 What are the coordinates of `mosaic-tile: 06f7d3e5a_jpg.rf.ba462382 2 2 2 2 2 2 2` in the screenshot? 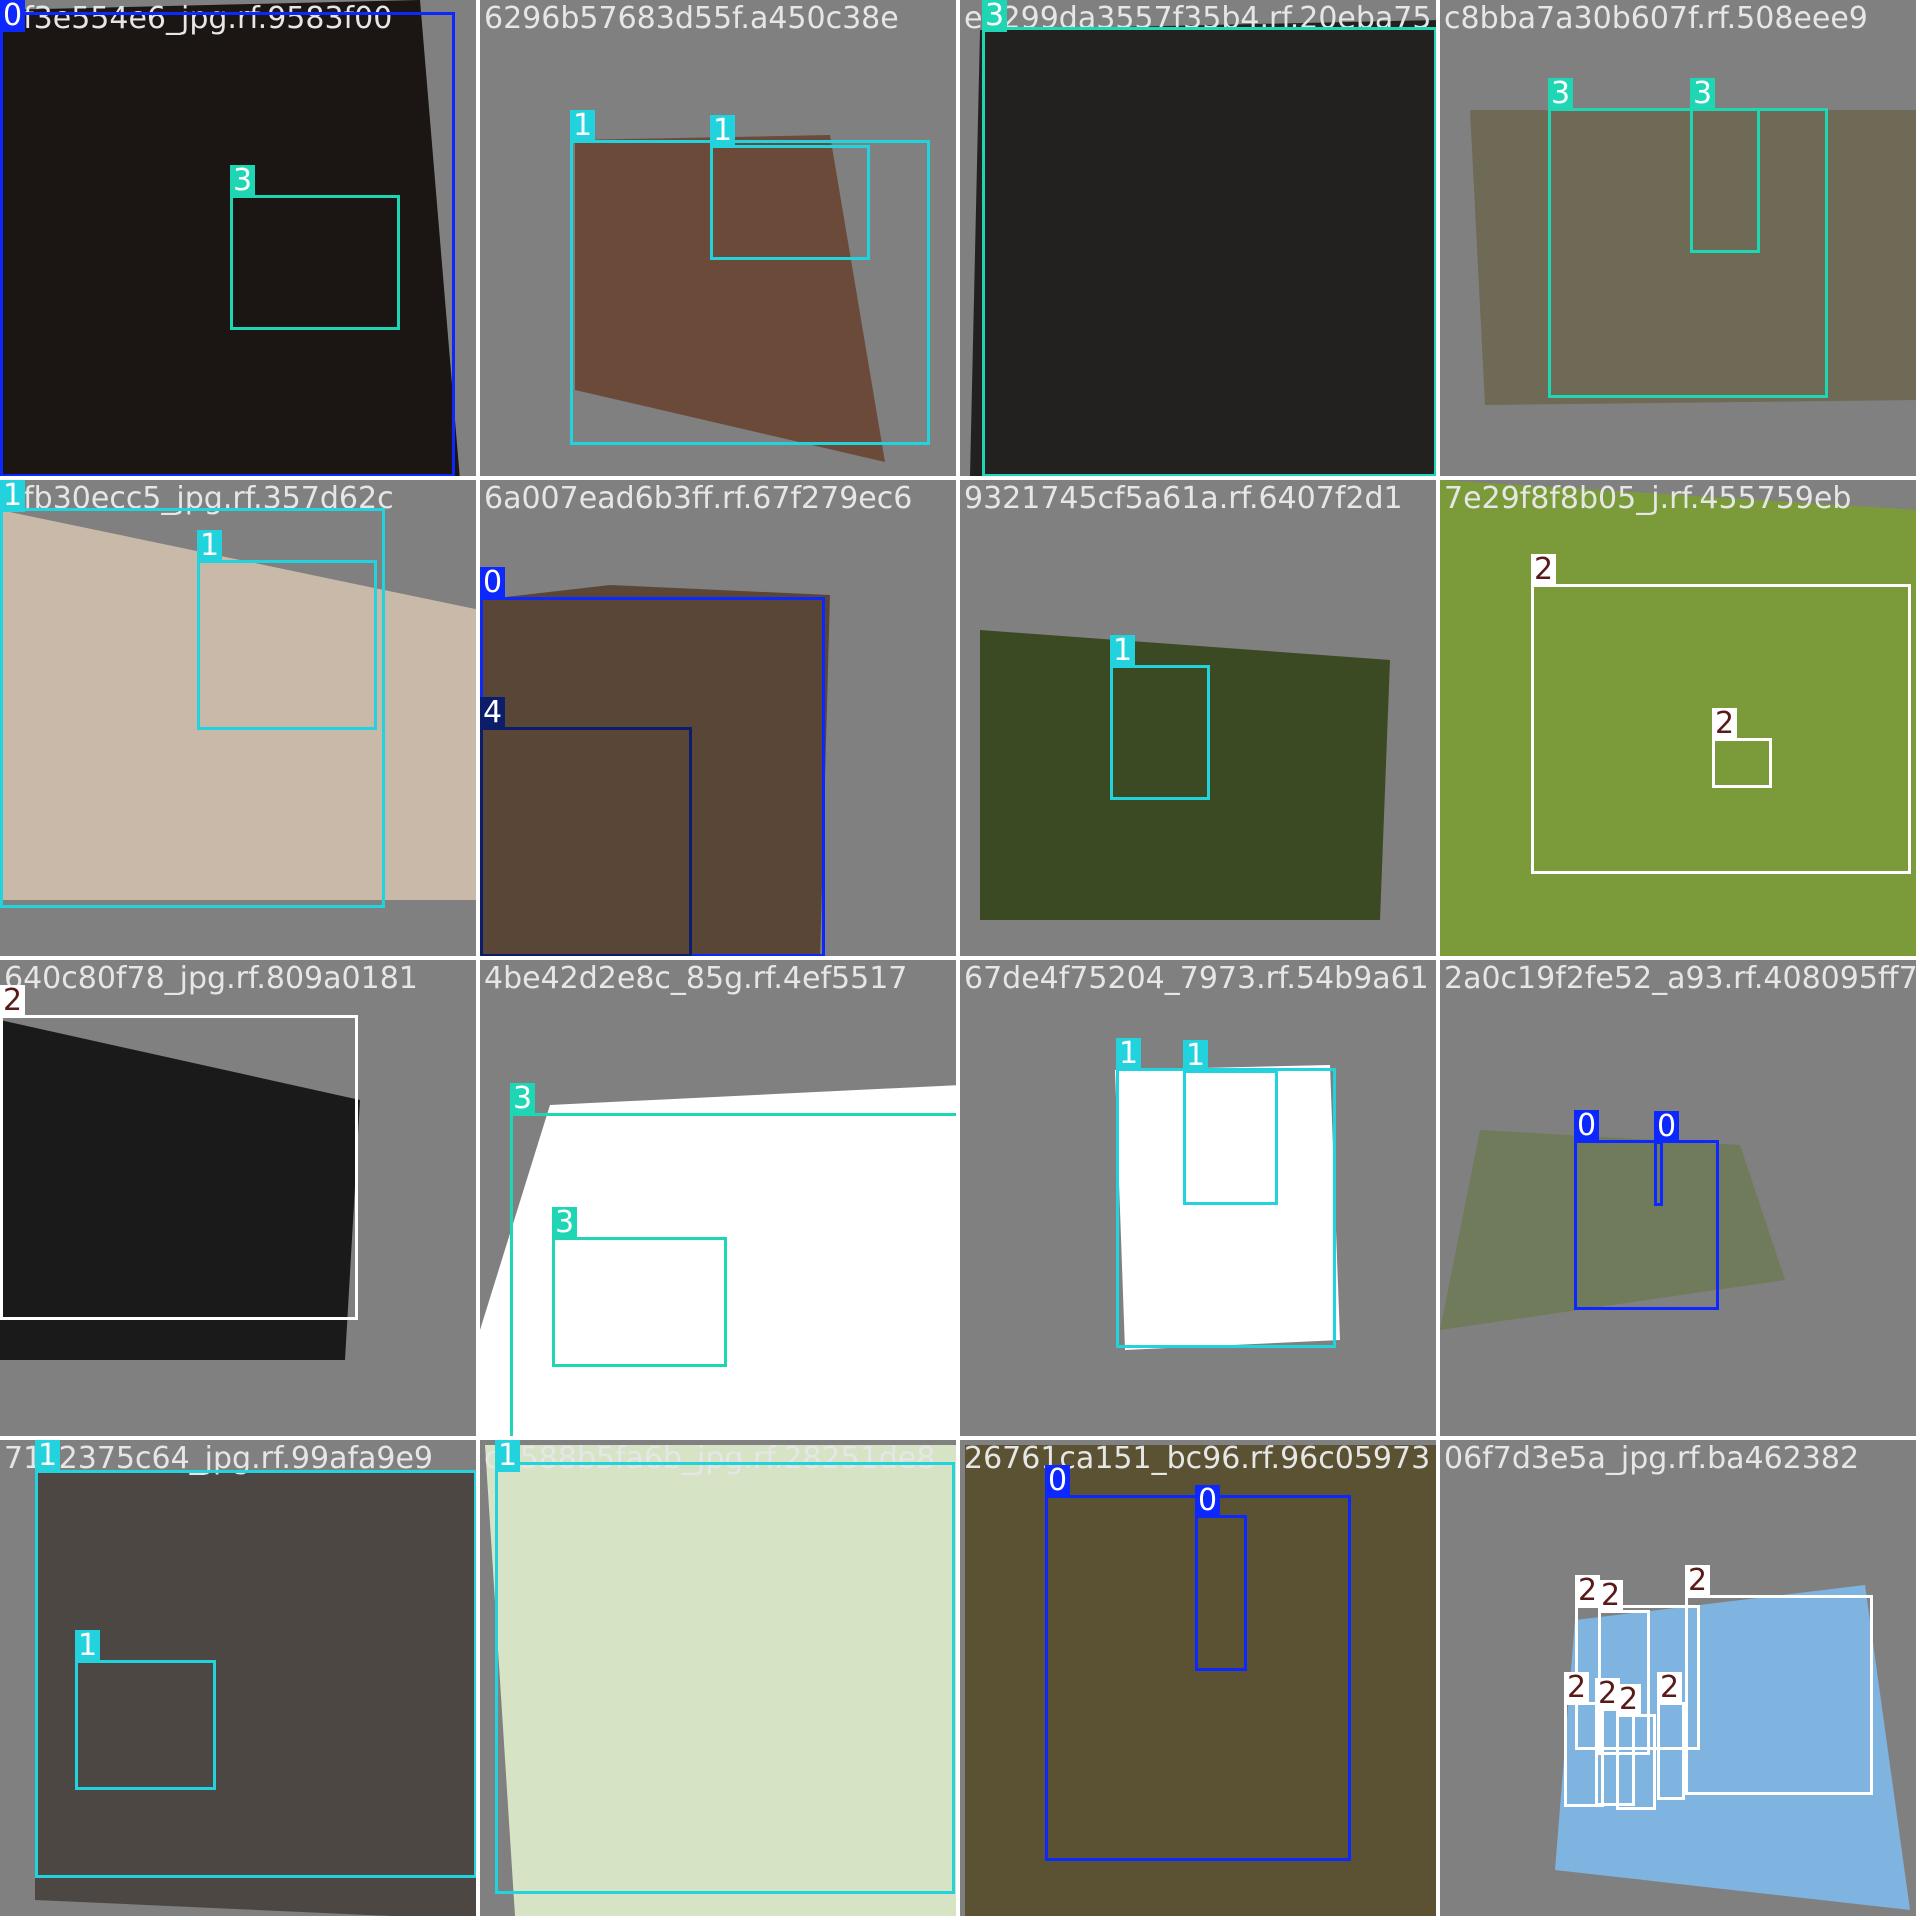 It's located at (1678, 1678).